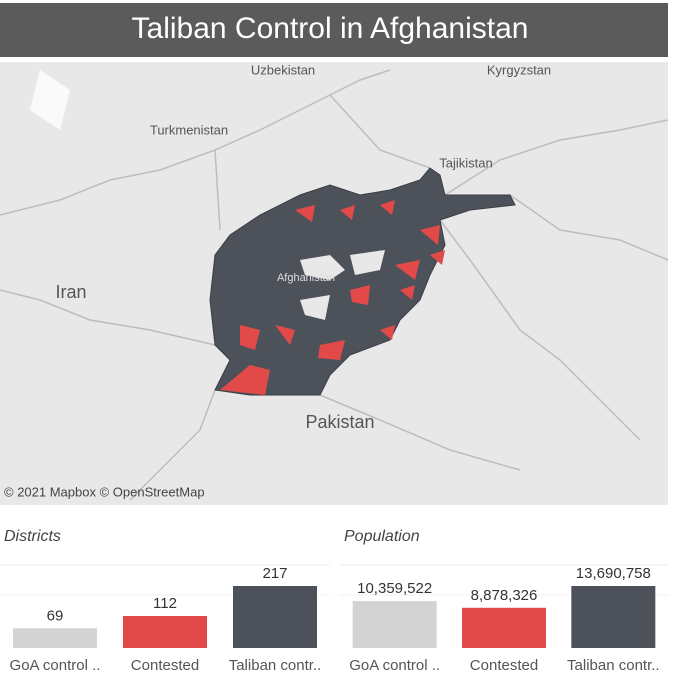  I want to click on lake, so click(50, 100).